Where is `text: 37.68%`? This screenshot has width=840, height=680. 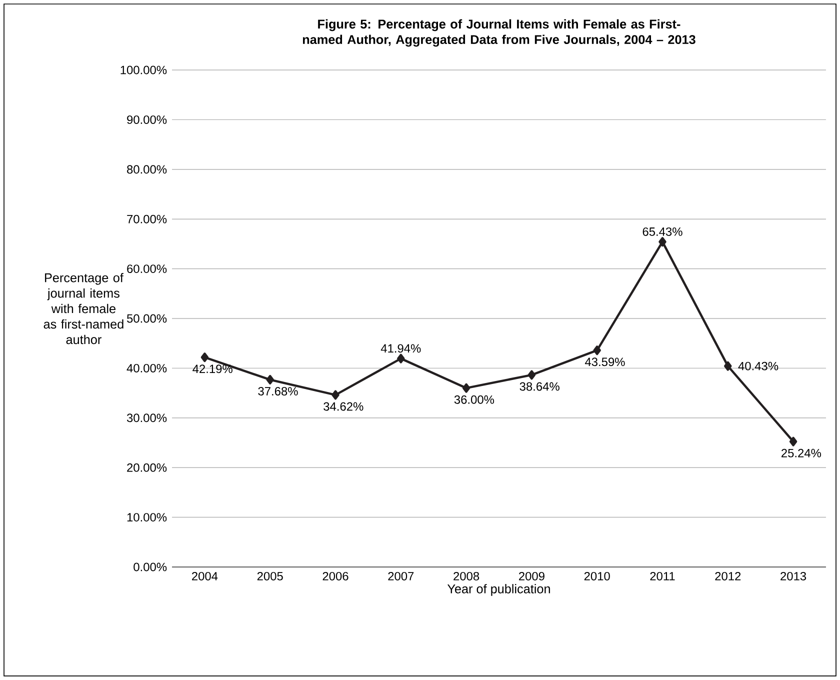
text: 37.68% is located at coordinates (278, 391).